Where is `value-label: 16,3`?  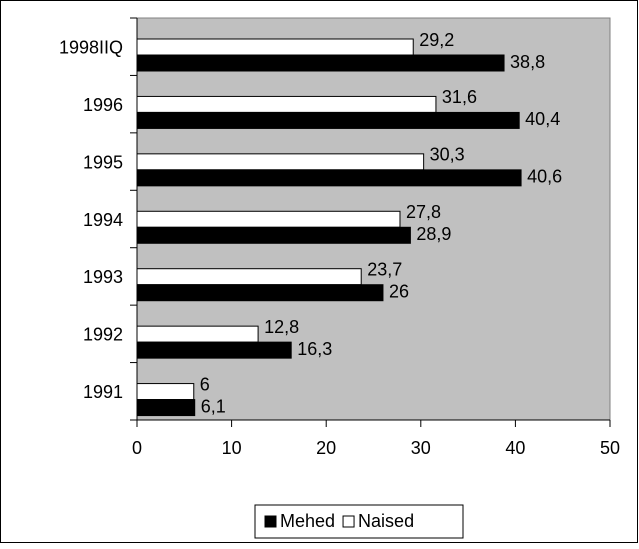
value-label: 16,3 is located at coordinates (314, 349).